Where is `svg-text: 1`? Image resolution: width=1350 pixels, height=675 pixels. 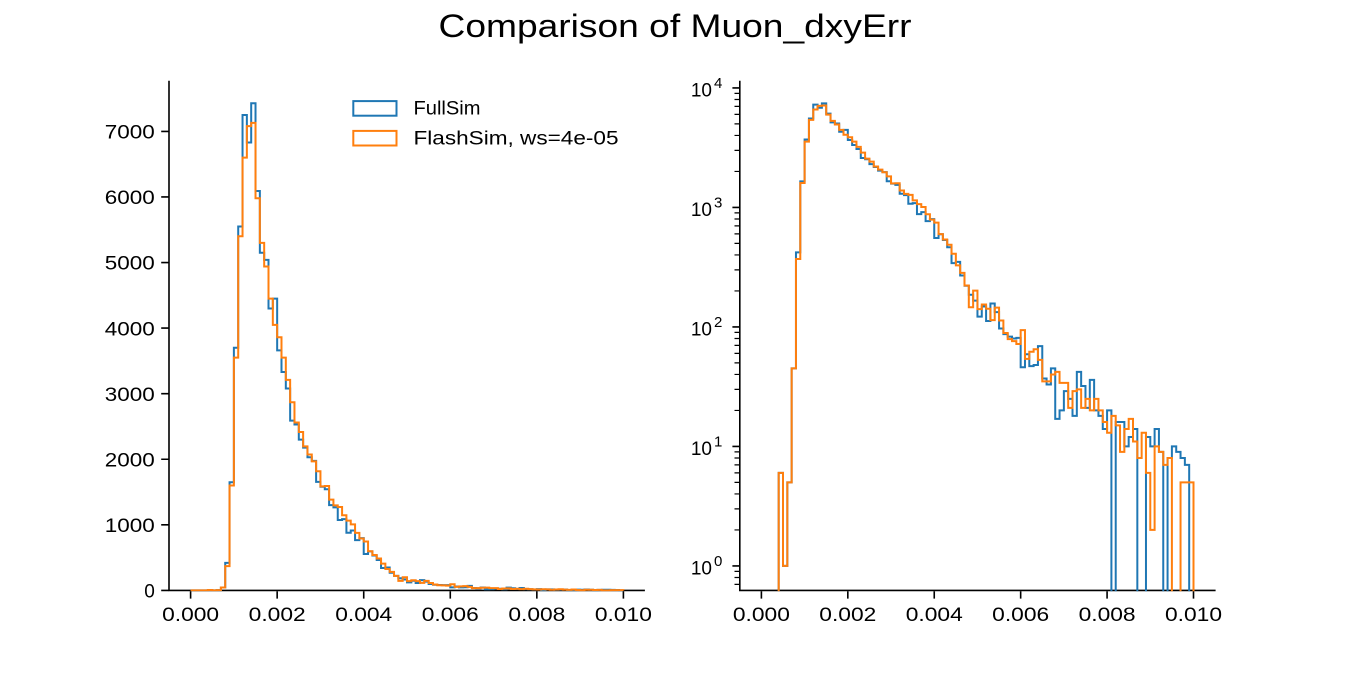 svg-text: 1 is located at coordinates (718, 442).